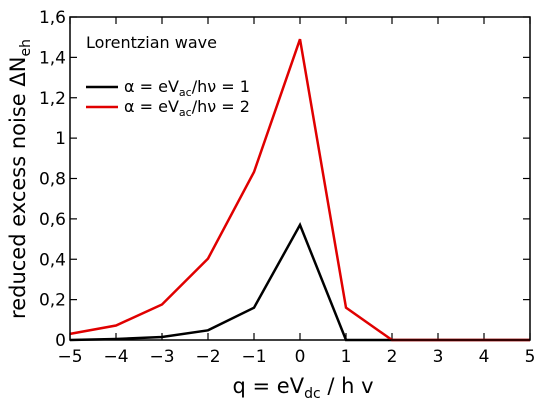 This screenshot has width=539, height=407. Describe the element at coordinates (52, 180) in the screenshot. I see `y-tick-label: 0,8` at that location.